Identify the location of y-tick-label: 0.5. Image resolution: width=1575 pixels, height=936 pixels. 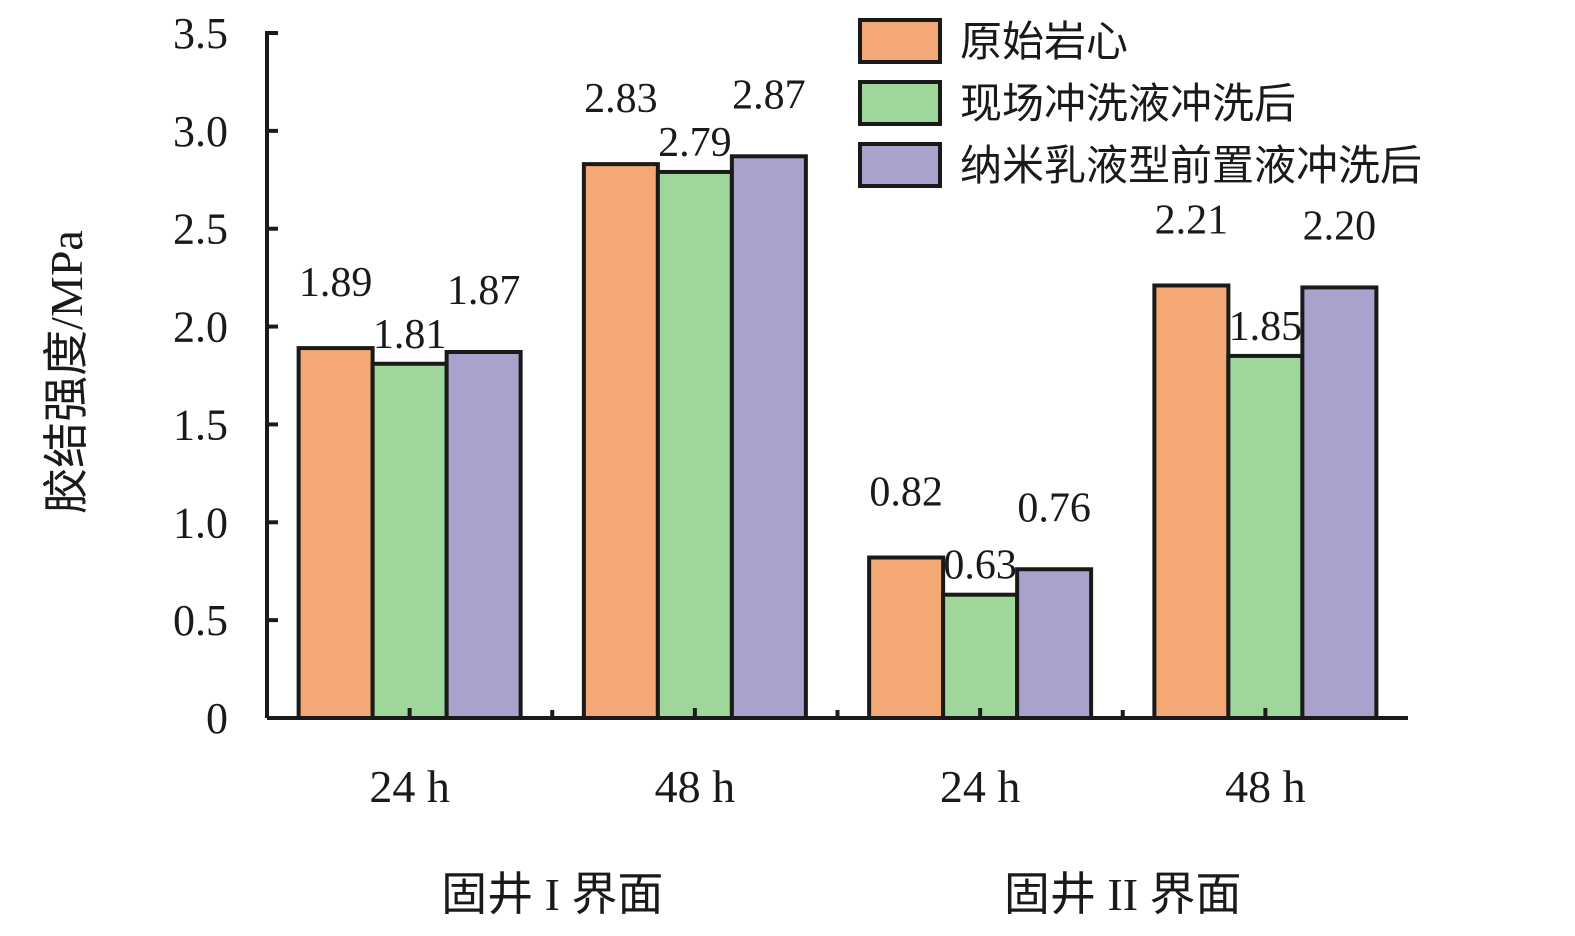
(200, 620).